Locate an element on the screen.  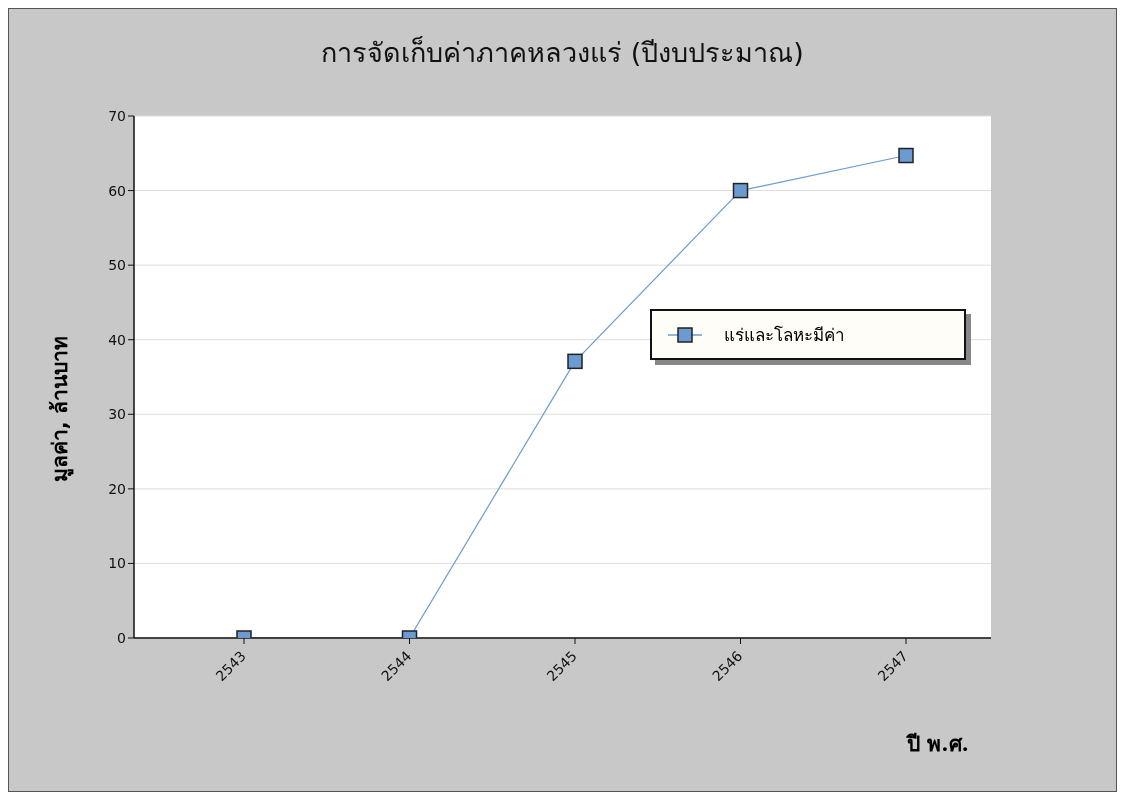
chart-title: การจัดเก็บค่าภาคหลวงแร่ (ปีงบประมาณ) is located at coordinates (562, 52).